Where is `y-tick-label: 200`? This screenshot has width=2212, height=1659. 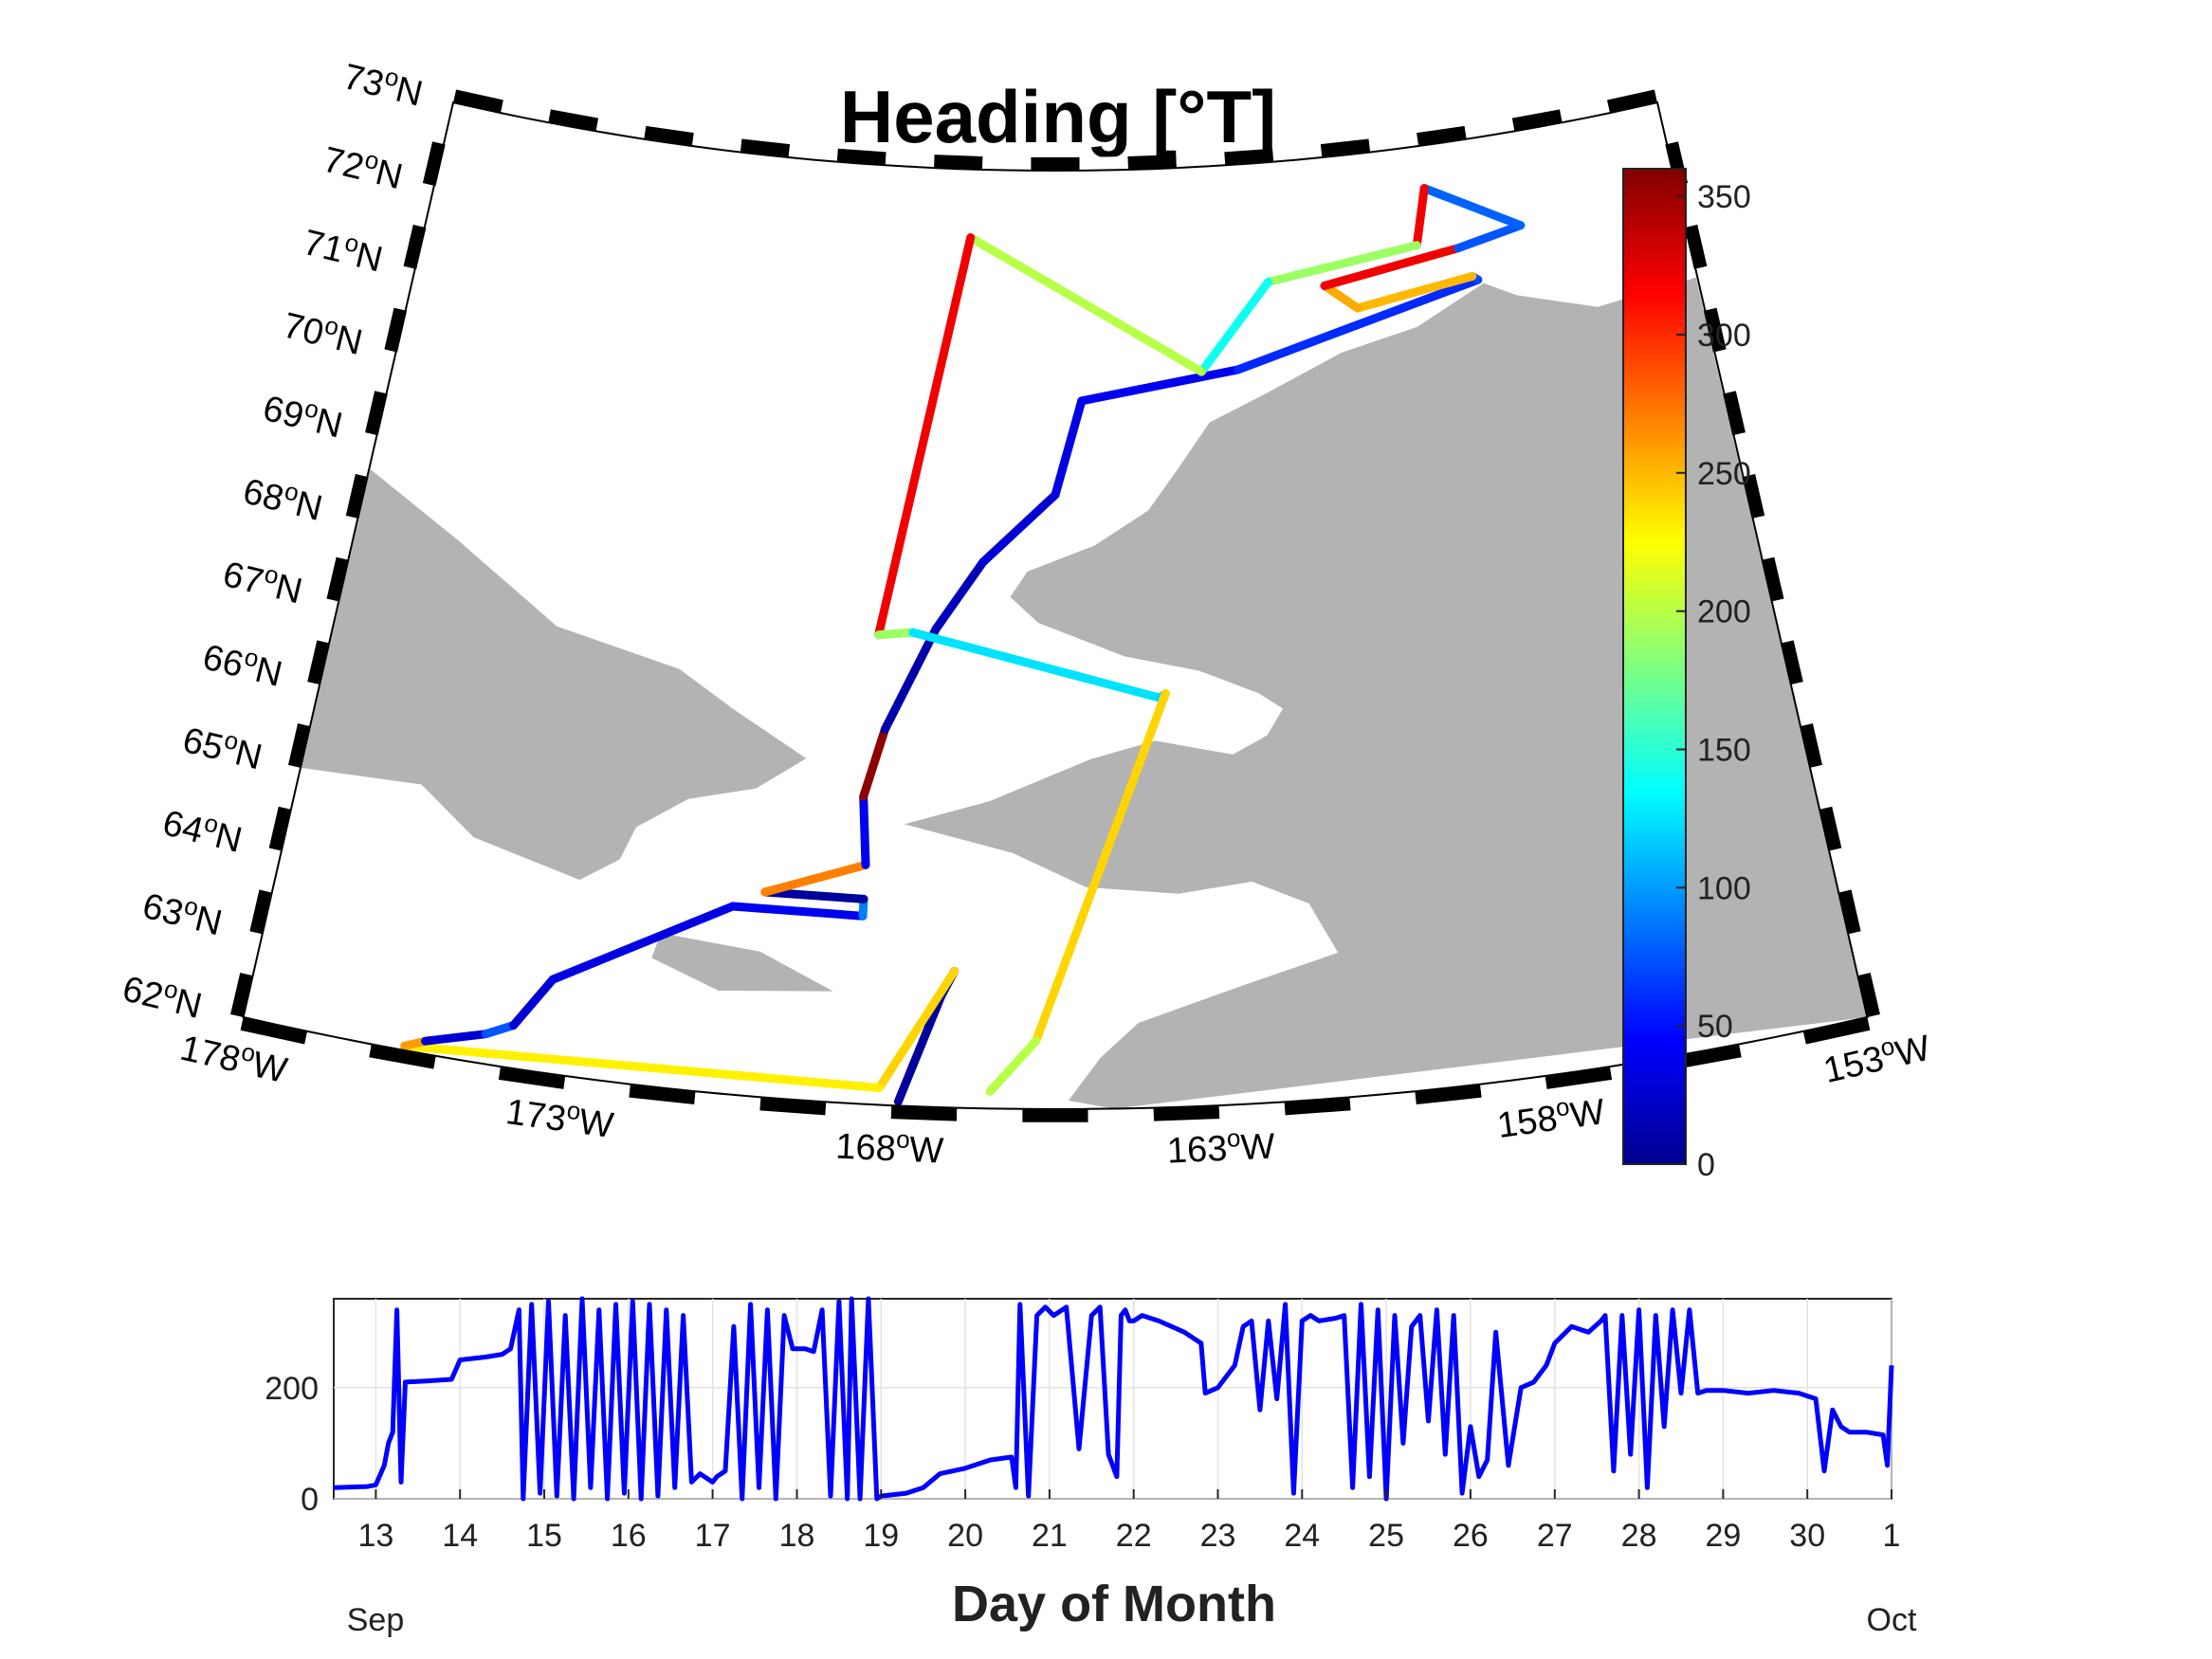 y-tick-label: 200 is located at coordinates (292, 1389).